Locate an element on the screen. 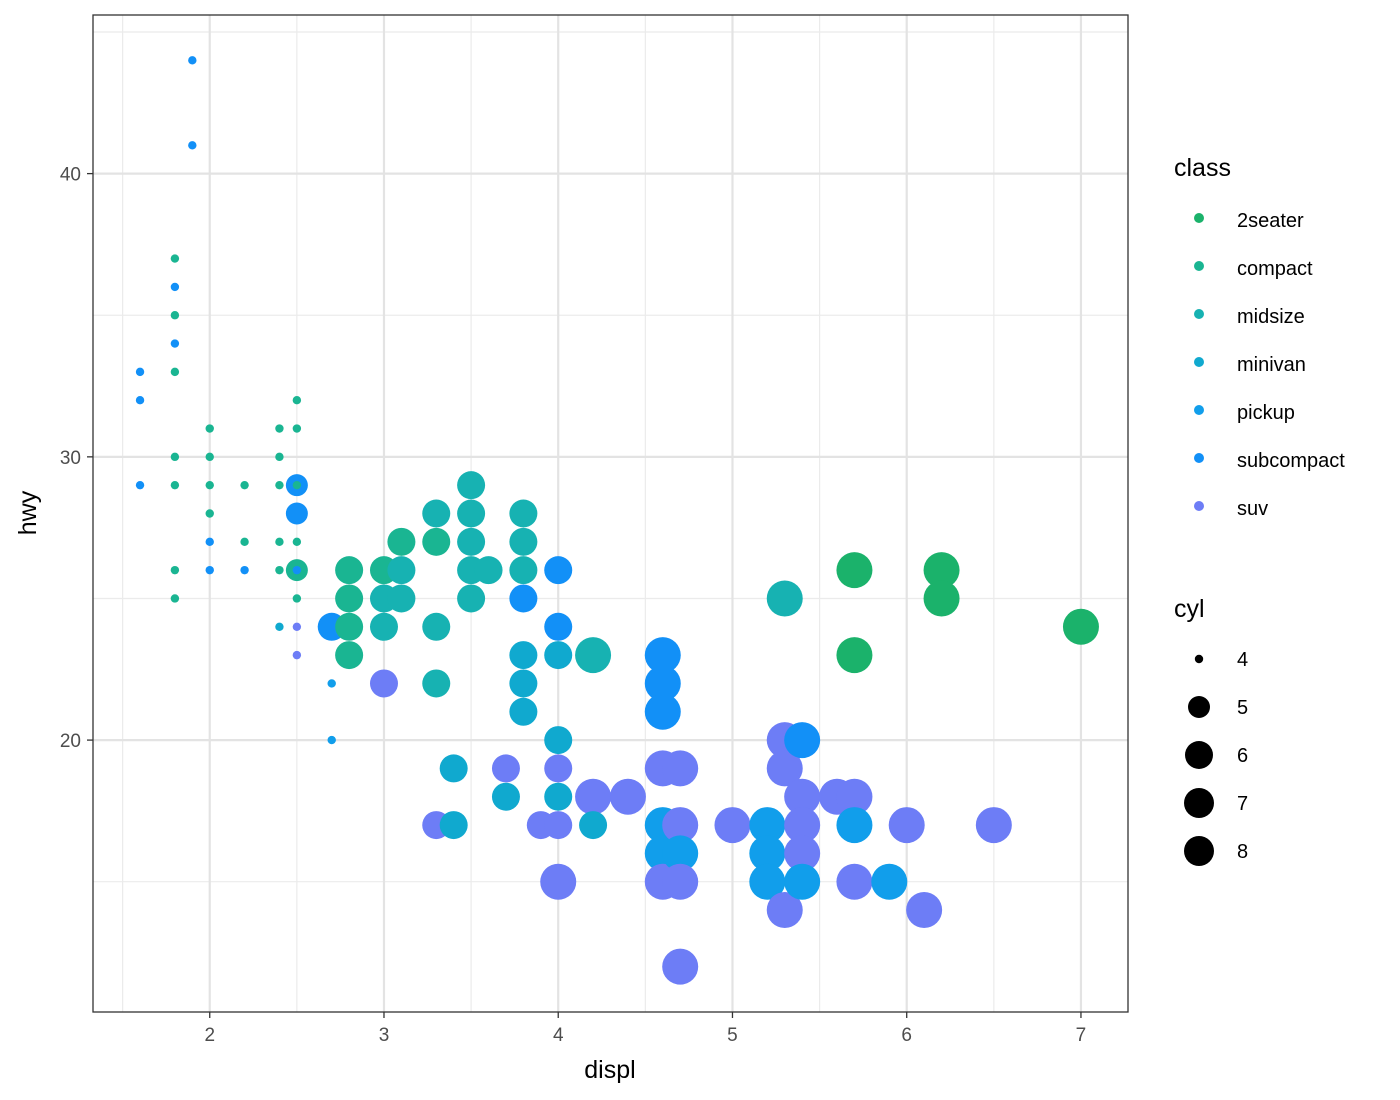  class-legend-label: 2seater is located at coordinates (1270, 221).